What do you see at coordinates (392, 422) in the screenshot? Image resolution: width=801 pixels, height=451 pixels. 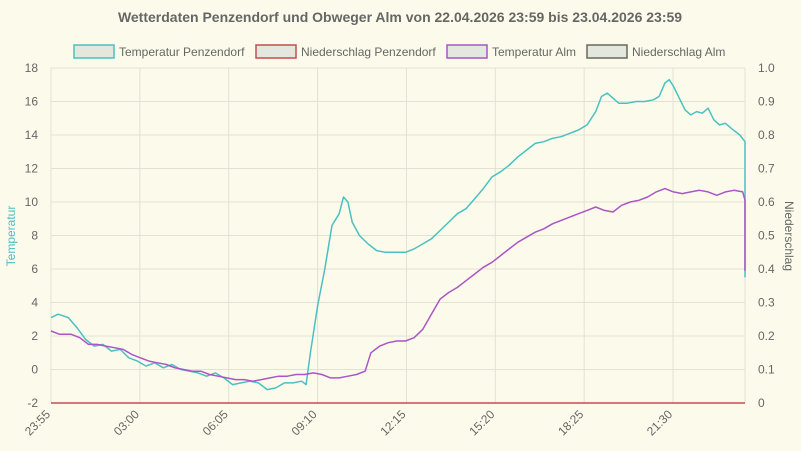 I see `x-tick-label: 12:15` at bounding box center [392, 422].